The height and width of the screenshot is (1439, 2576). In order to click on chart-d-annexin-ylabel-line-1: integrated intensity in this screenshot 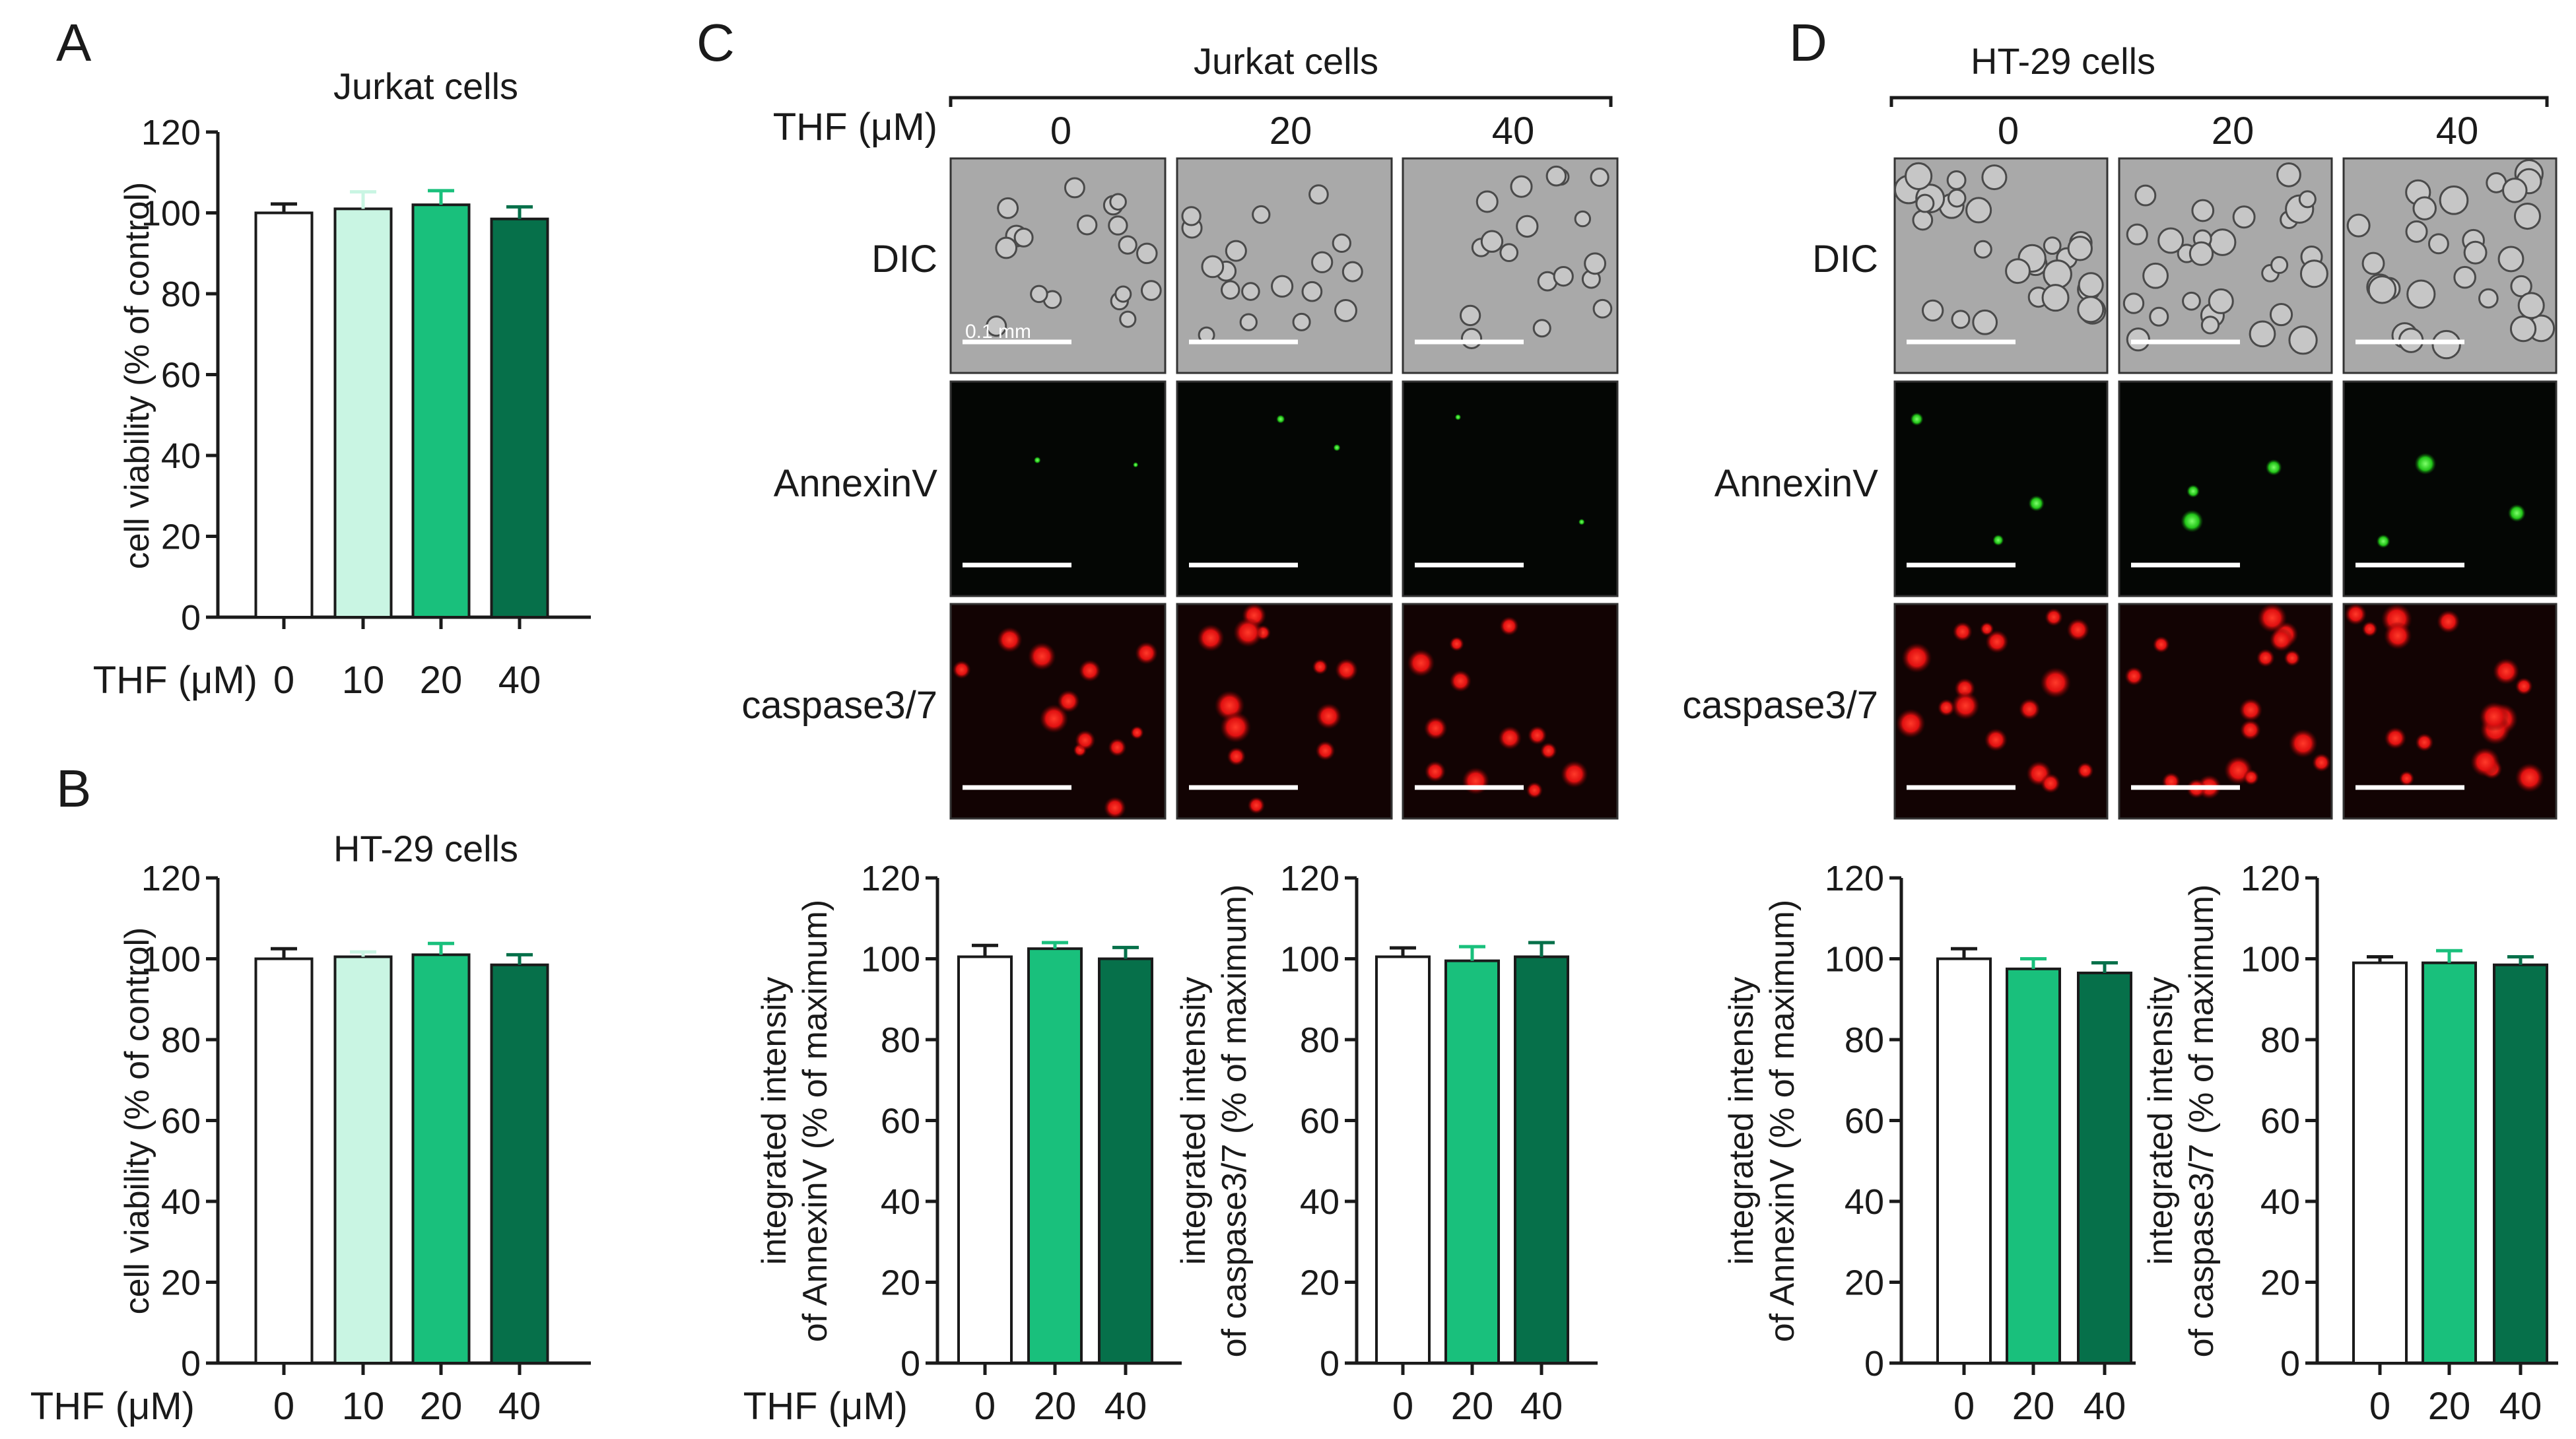, I will do `click(1742, 1121)`.